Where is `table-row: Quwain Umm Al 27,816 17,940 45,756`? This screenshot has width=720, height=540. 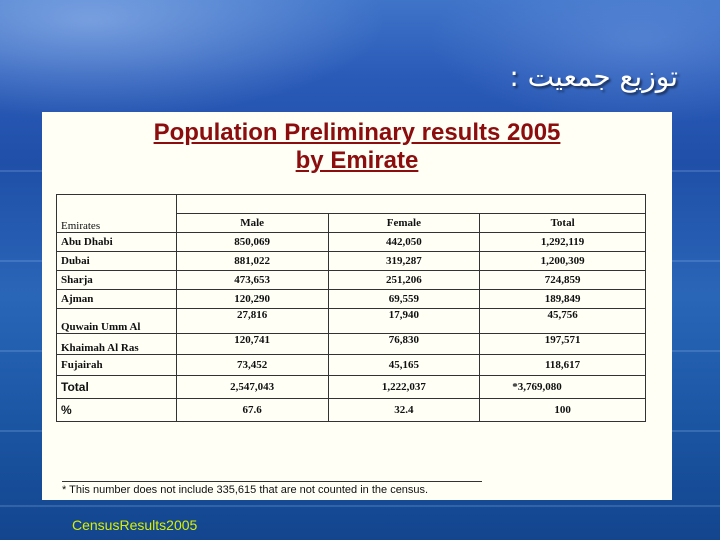
table-row: Quwain Umm Al 27,816 17,940 45,756 is located at coordinates (351, 321).